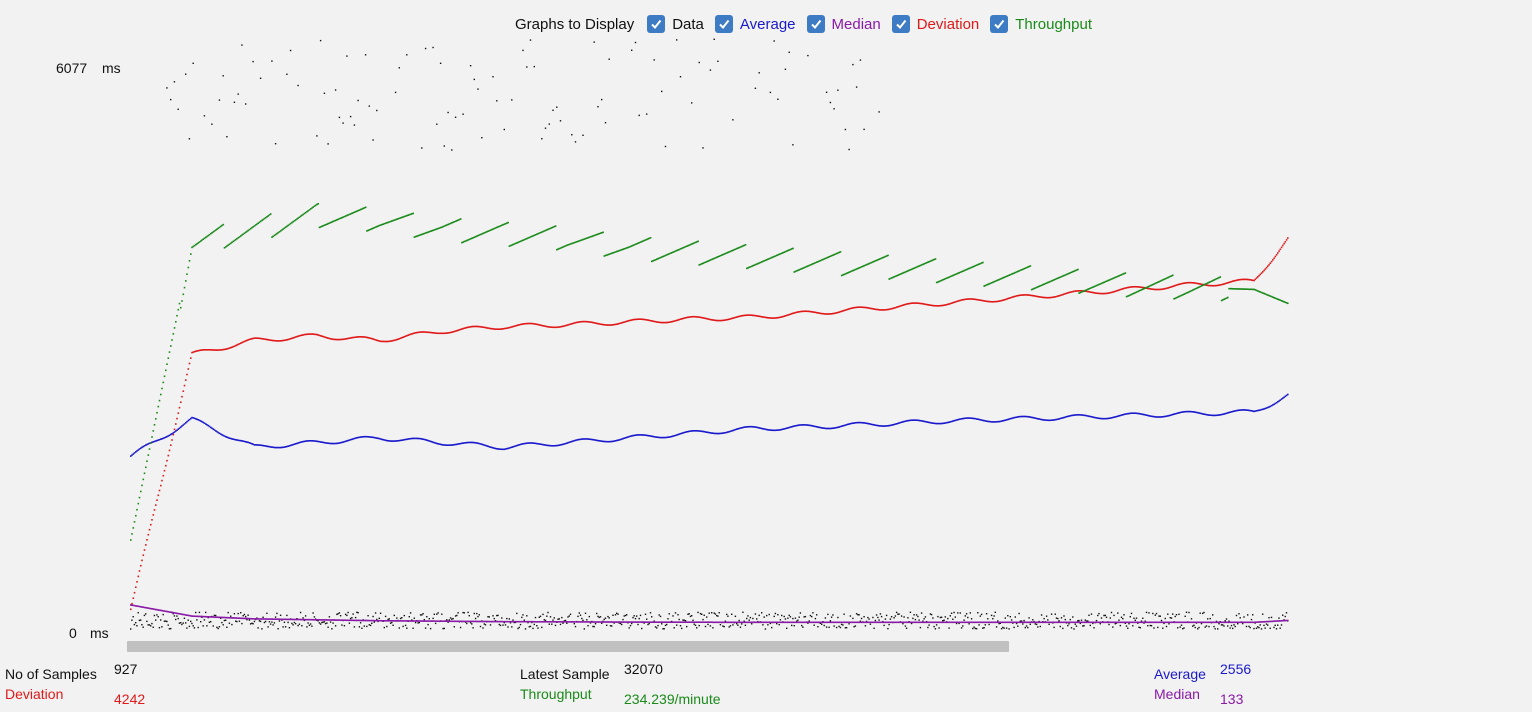 The height and width of the screenshot is (712, 1532). Describe the element at coordinates (843, 24) in the screenshot. I see `checkbox-median: Median` at that location.